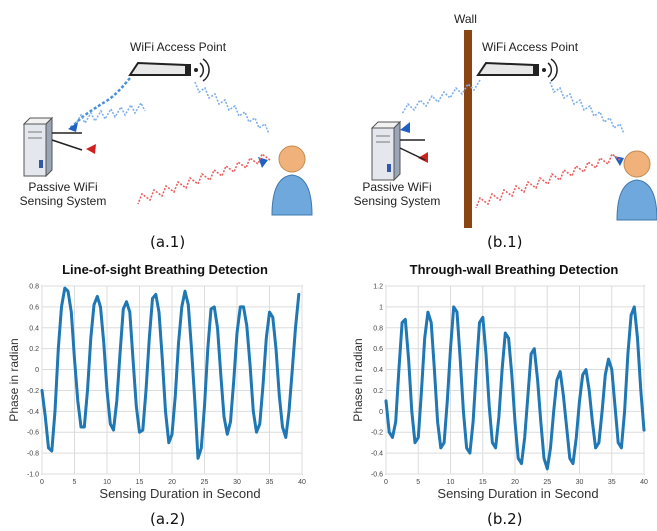 The width and height of the screenshot is (657, 531). Describe the element at coordinates (232, 108) in the screenshot. I see `signal-ap-to-person-a1` at that location.